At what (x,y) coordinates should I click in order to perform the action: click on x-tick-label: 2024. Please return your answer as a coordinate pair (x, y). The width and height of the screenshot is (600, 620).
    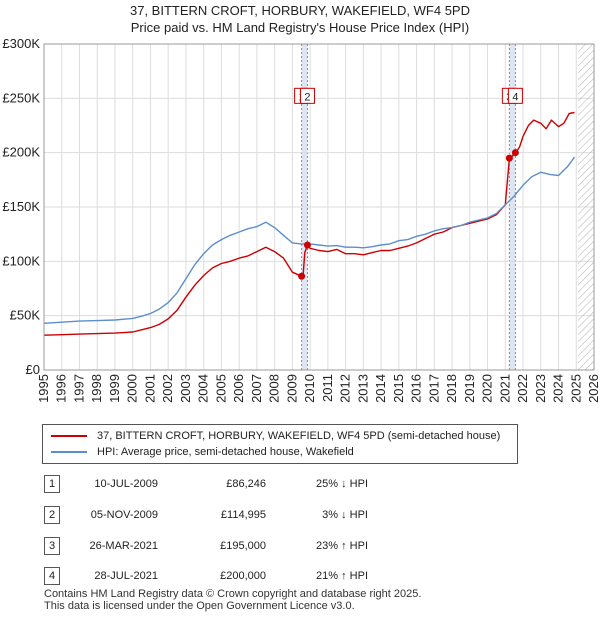
    Looking at the image, I should click on (558, 388).